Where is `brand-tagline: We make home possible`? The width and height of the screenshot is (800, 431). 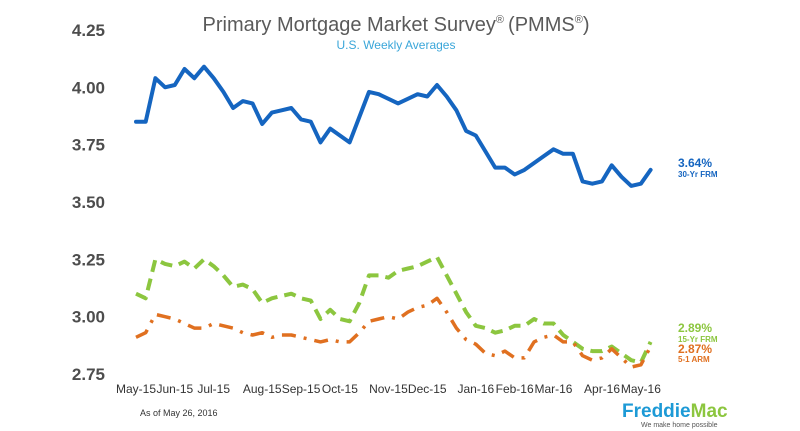
brand-tagline: We make home possible is located at coordinates (679, 425).